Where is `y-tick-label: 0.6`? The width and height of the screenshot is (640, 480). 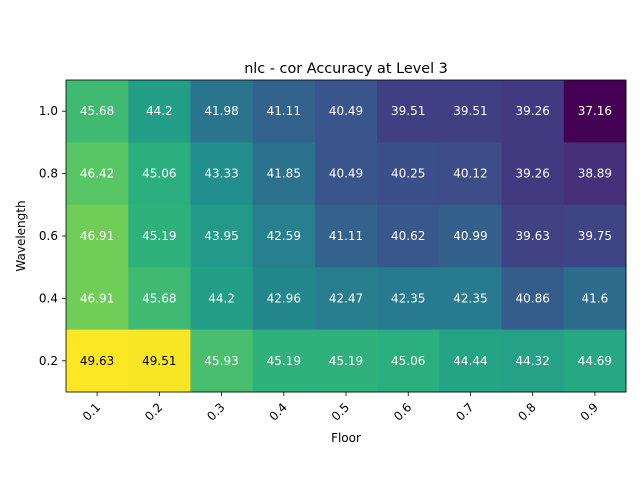 y-tick-label: 0.6 is located at coordinates (48, 236).